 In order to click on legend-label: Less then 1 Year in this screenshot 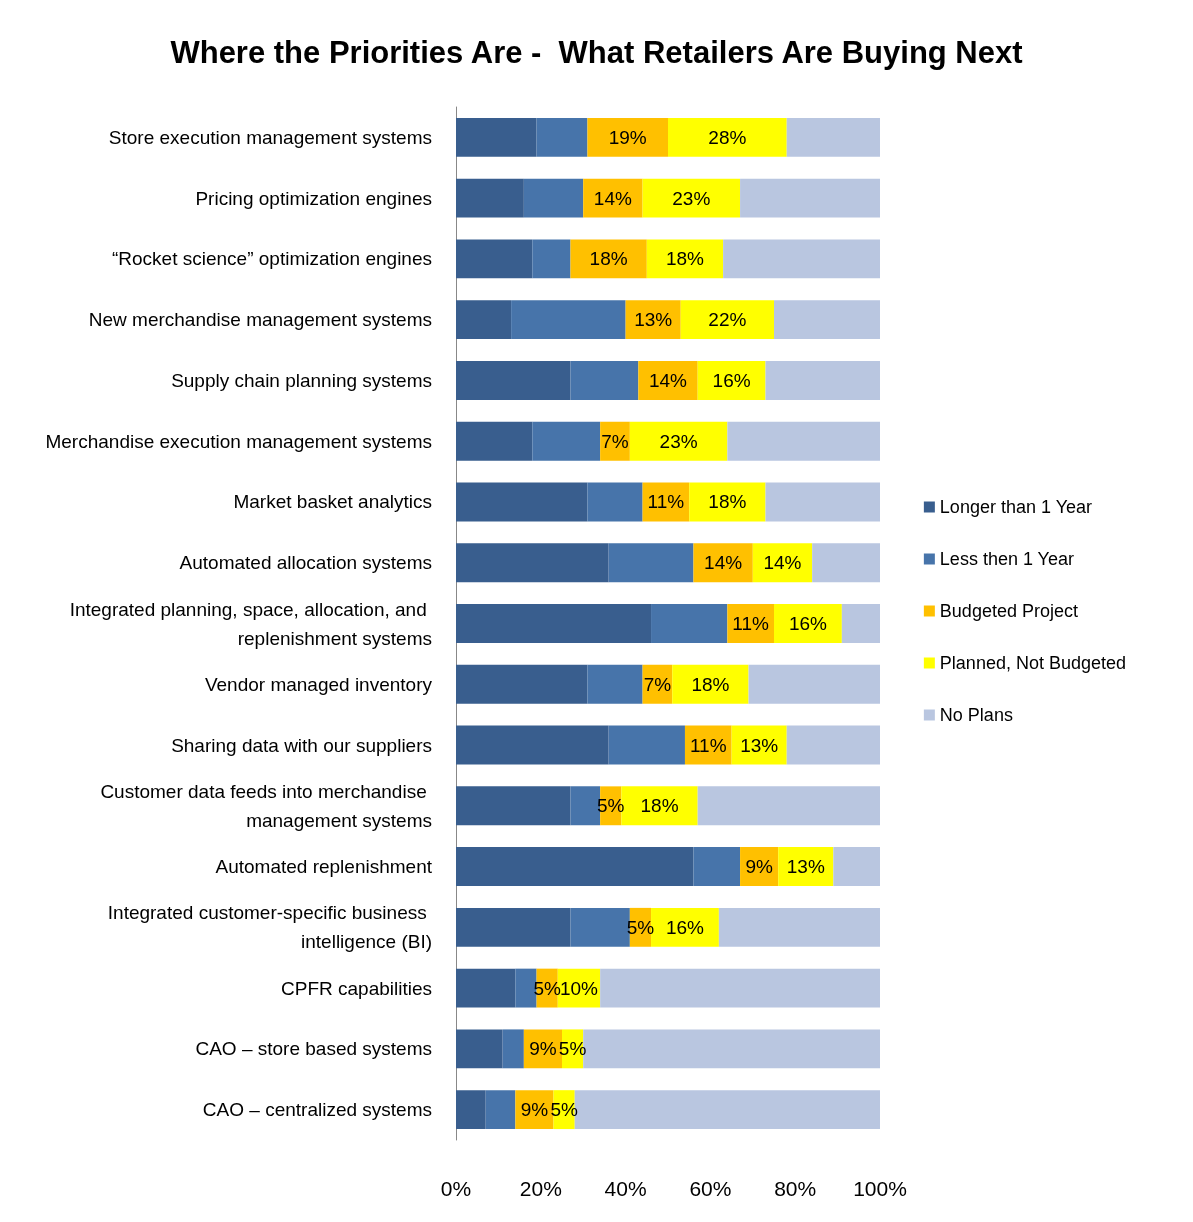, I will do `click(1006, 559)`.